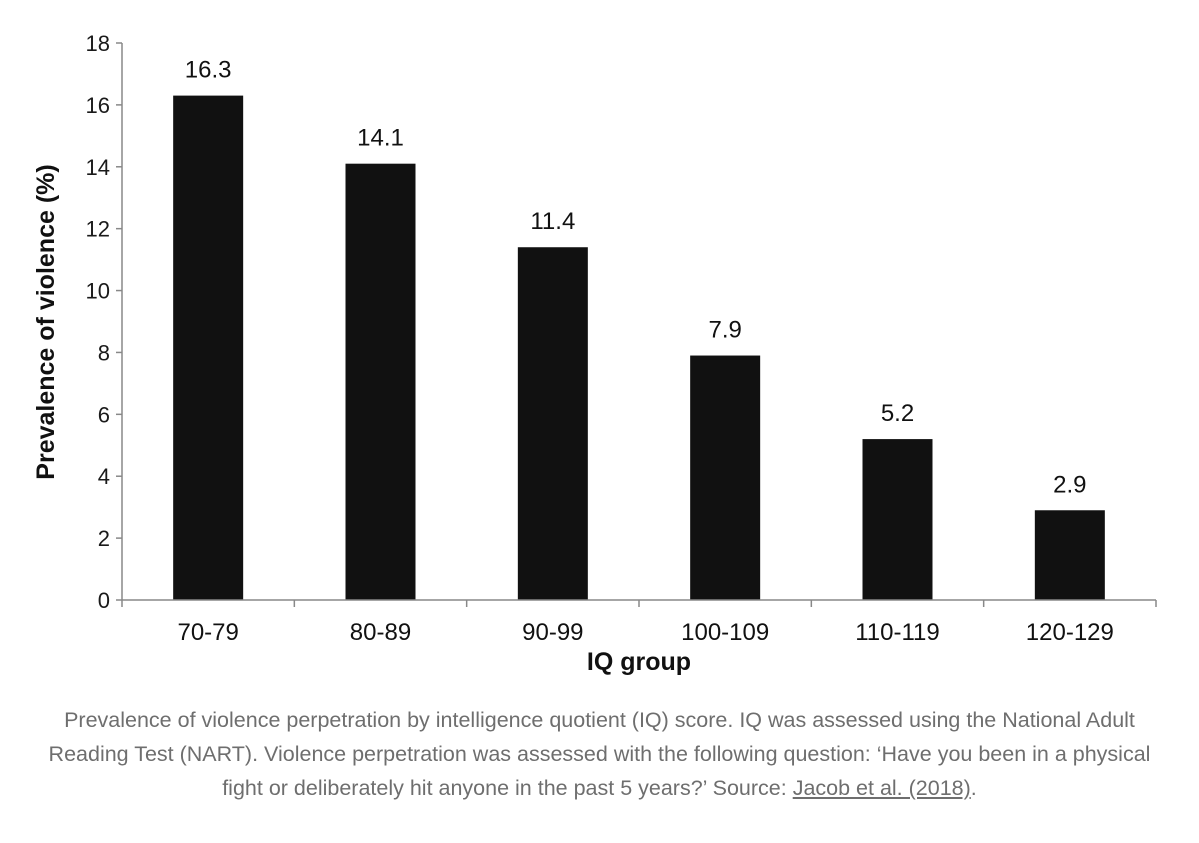 This screenshot has width=1199, height=843. I want to click on y-tick-label: 0, so click(104, 600).